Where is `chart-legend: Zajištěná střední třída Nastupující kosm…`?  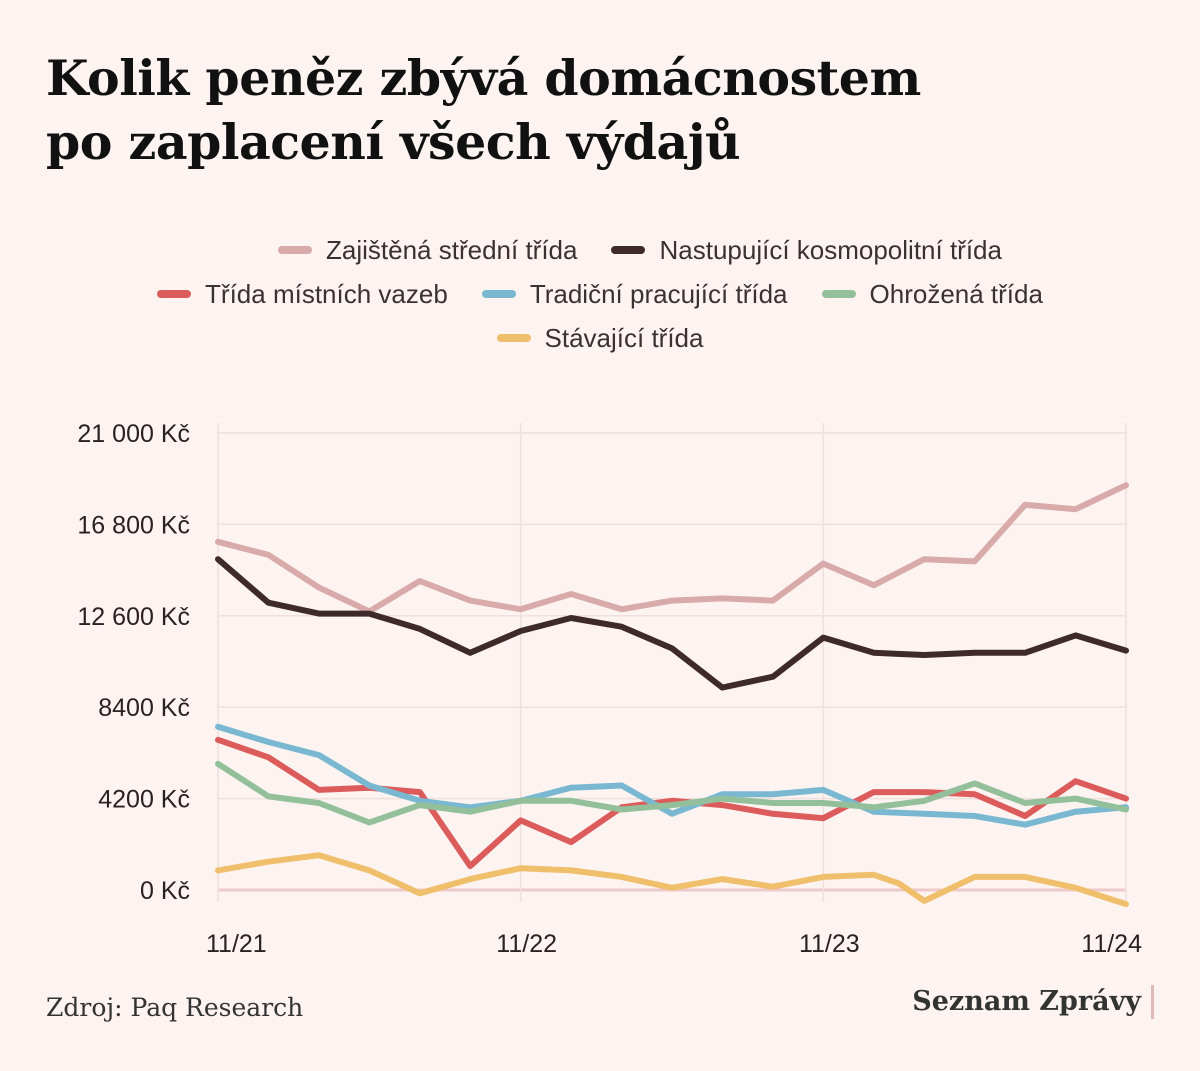 chart-legend: Zajištěná střední třída Nastupující kosm… is located at coordinates (600, 294).